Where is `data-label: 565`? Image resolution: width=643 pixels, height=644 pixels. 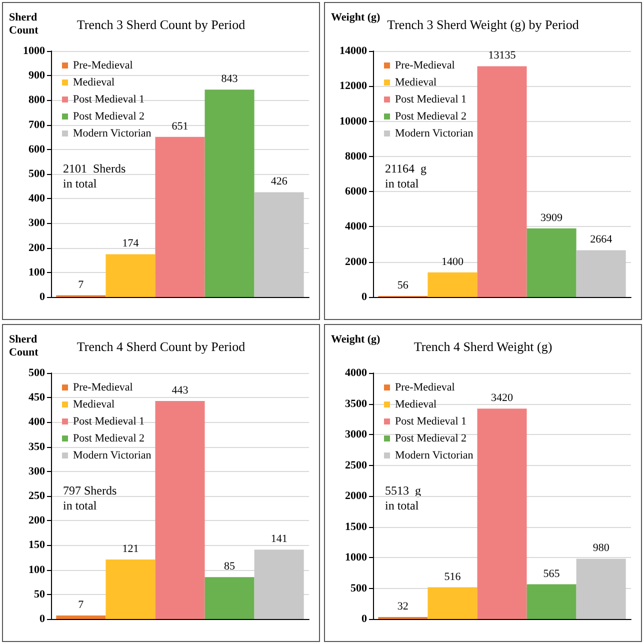 data-label: 565 is located at coordinates (551, 574).